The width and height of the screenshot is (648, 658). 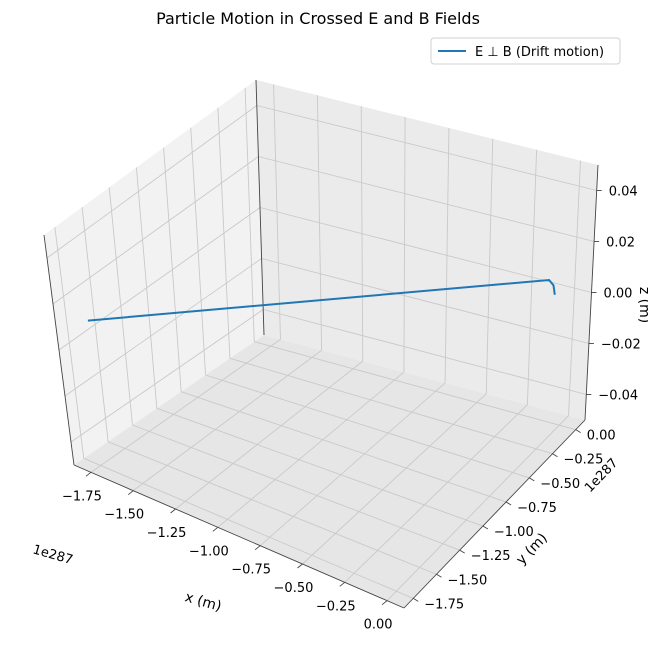 What do you see at coordinates (620, 243) in the screenshot?
I see `z-tick-label: 0.02` at bounding box center [620, 243].